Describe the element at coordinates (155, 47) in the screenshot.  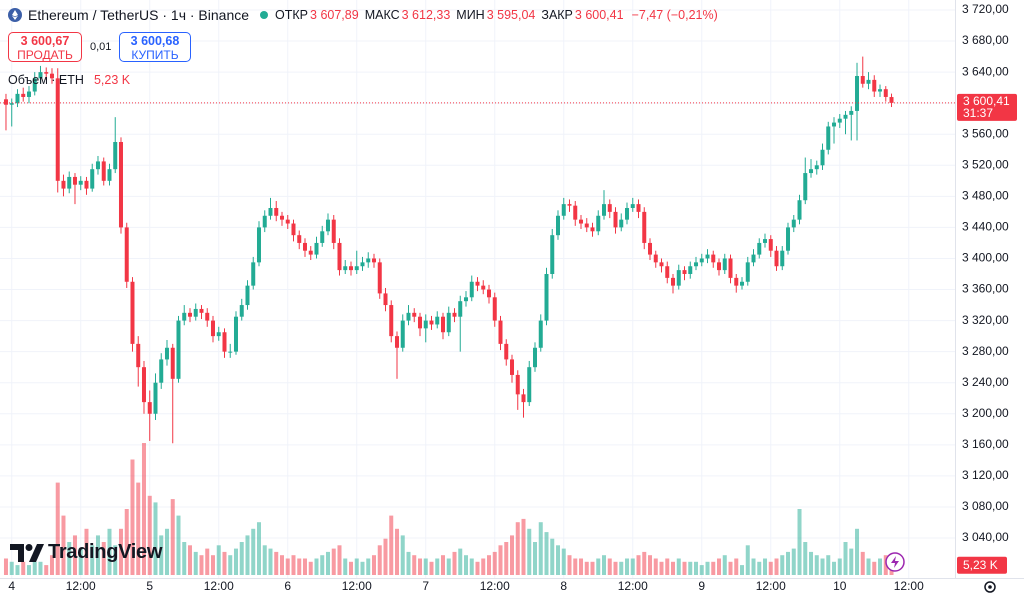
I see `buy-button: 3 600,68 КУПИТЬ` at that location.